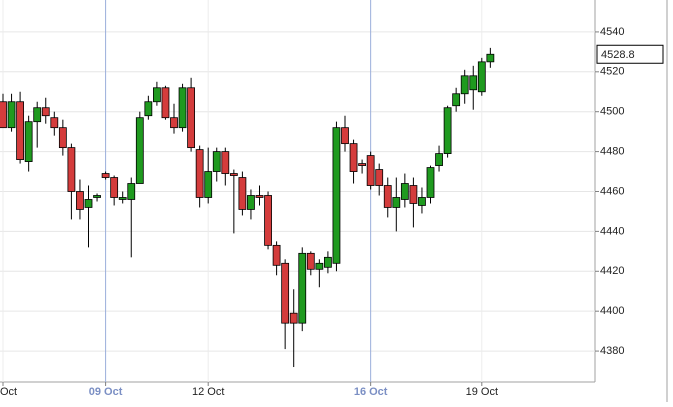 This screenshot has width=673, height=407. Describe the element at coordinates (208, 392) in the screenshot. I see `x-tick-label: 12 Oct` at that location.